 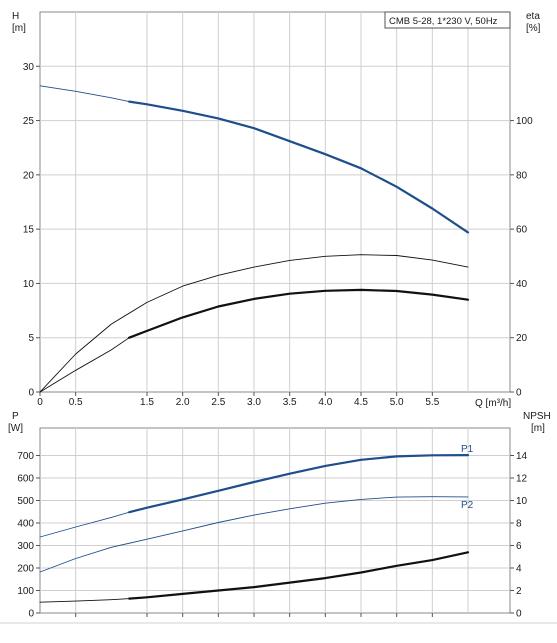 I want to click on left-axis-tick-label: 500, so click(x=25, y=501).